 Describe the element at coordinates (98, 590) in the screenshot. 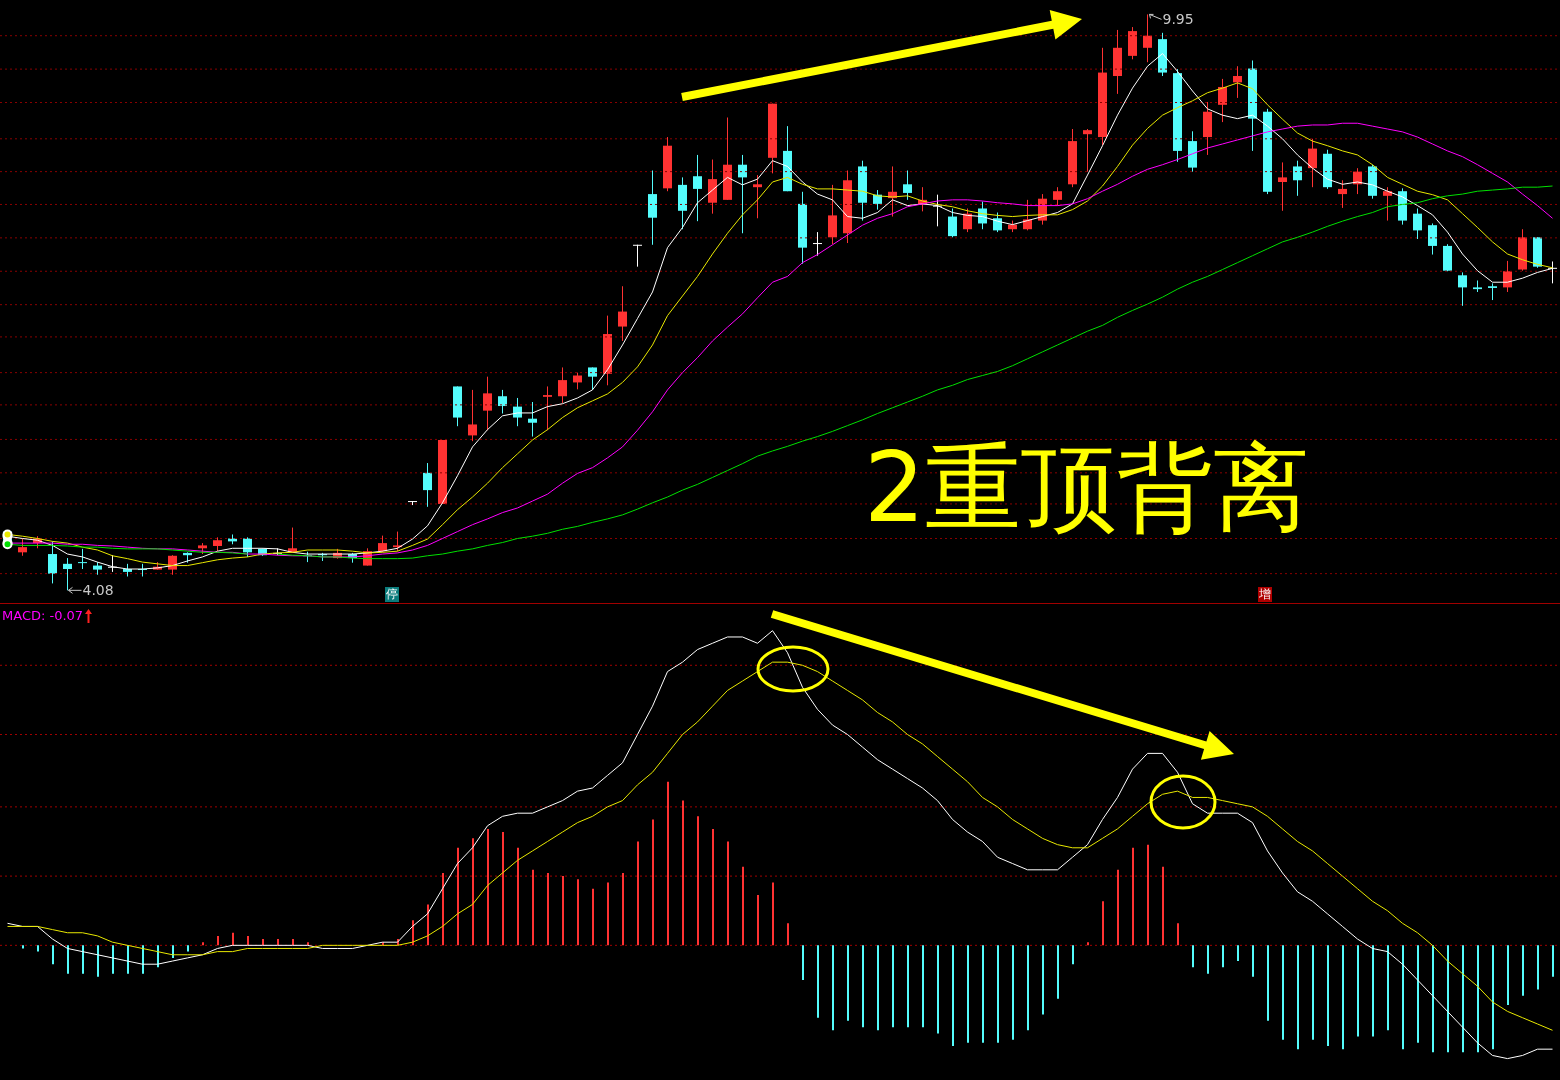

I see `annotation: 4.08` at that location.